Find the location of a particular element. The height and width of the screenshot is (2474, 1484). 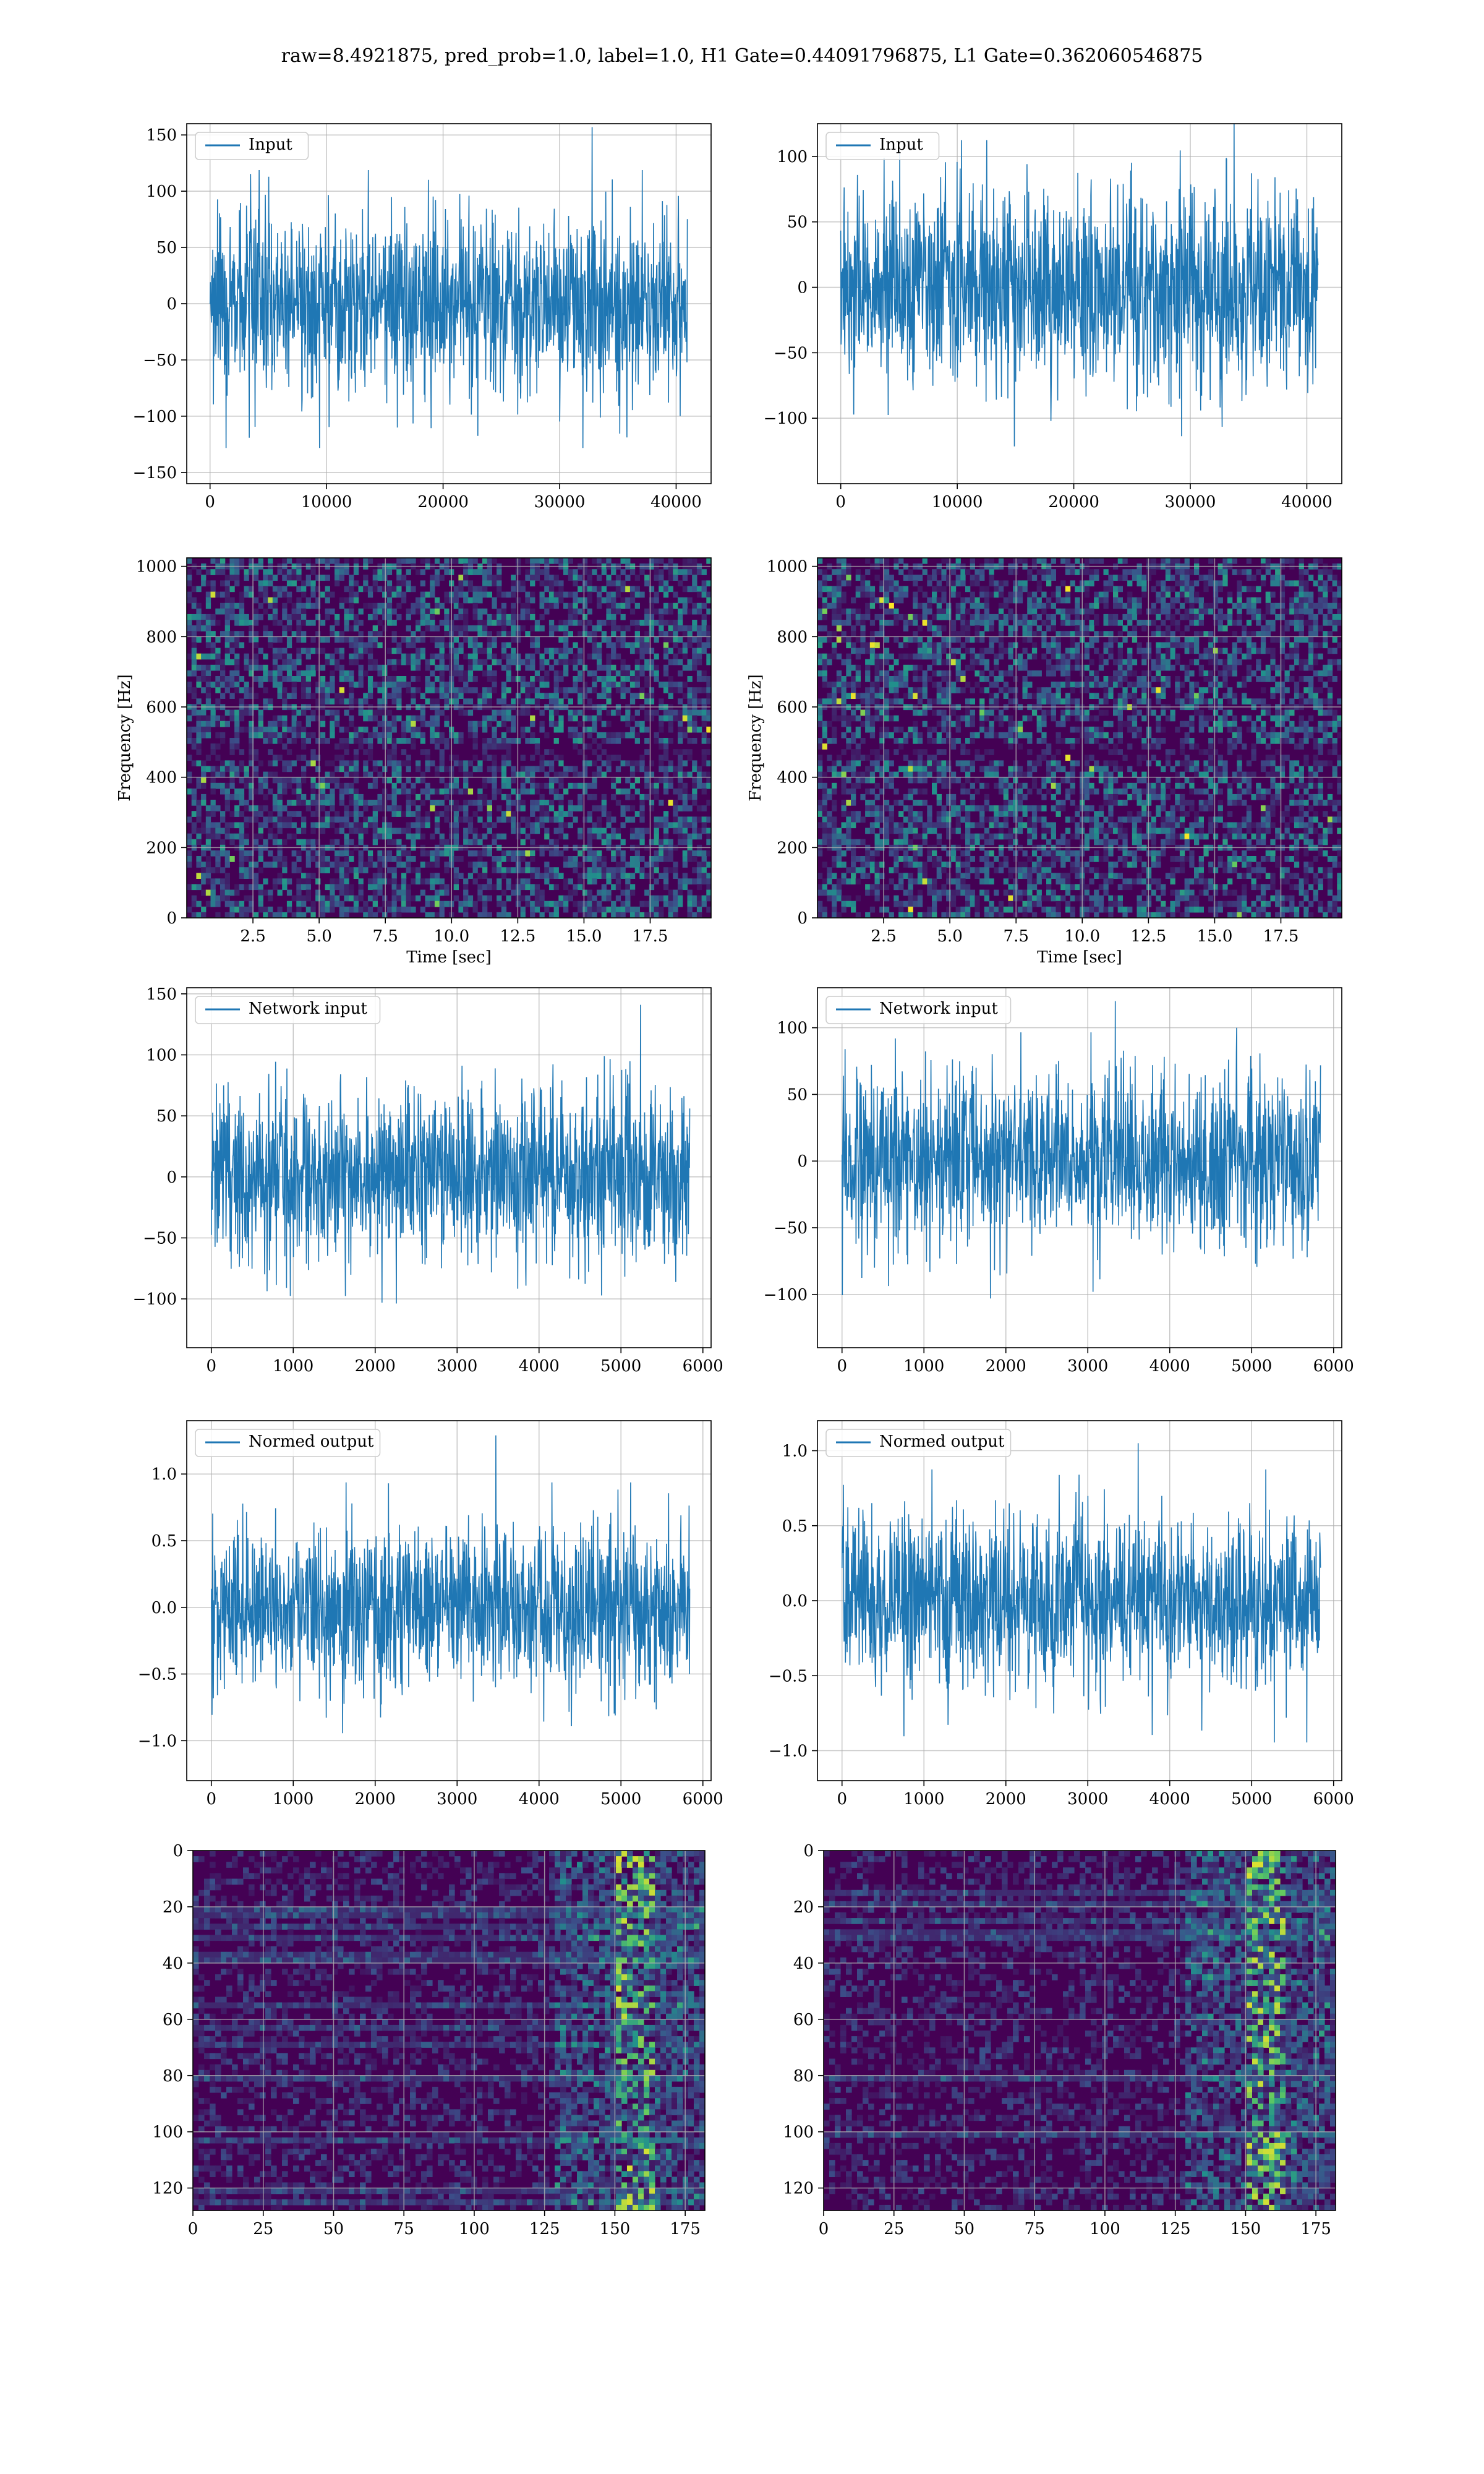

y-tick-label: −100 is located at coordinates (786, 418).